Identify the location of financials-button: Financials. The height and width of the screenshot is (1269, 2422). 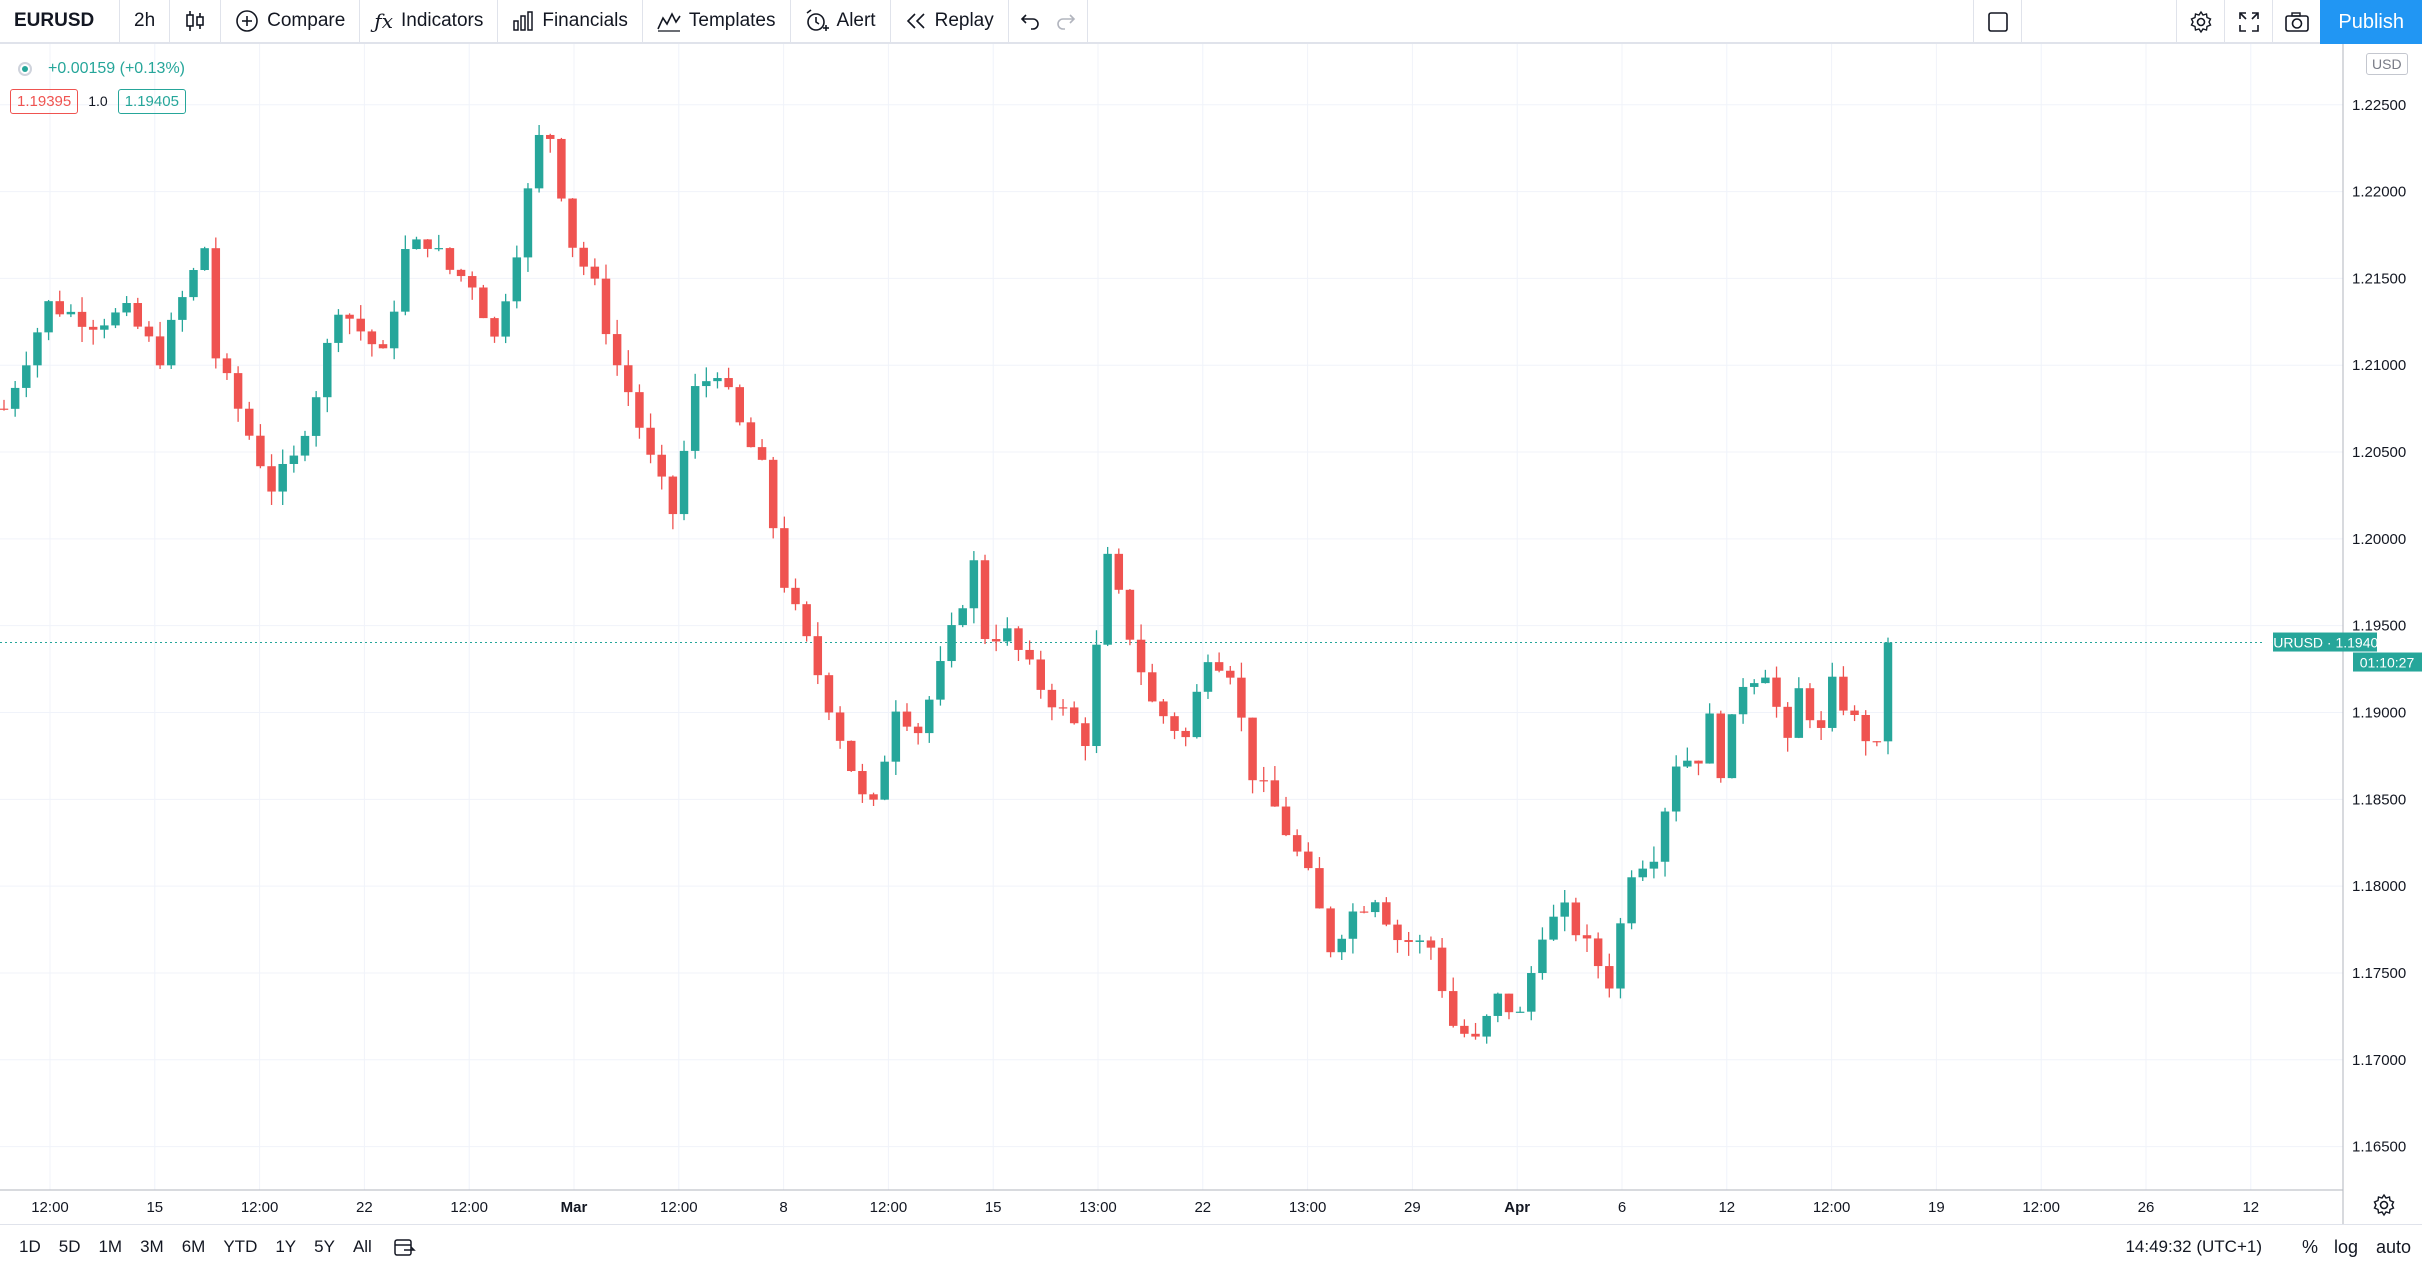
(570, 21).